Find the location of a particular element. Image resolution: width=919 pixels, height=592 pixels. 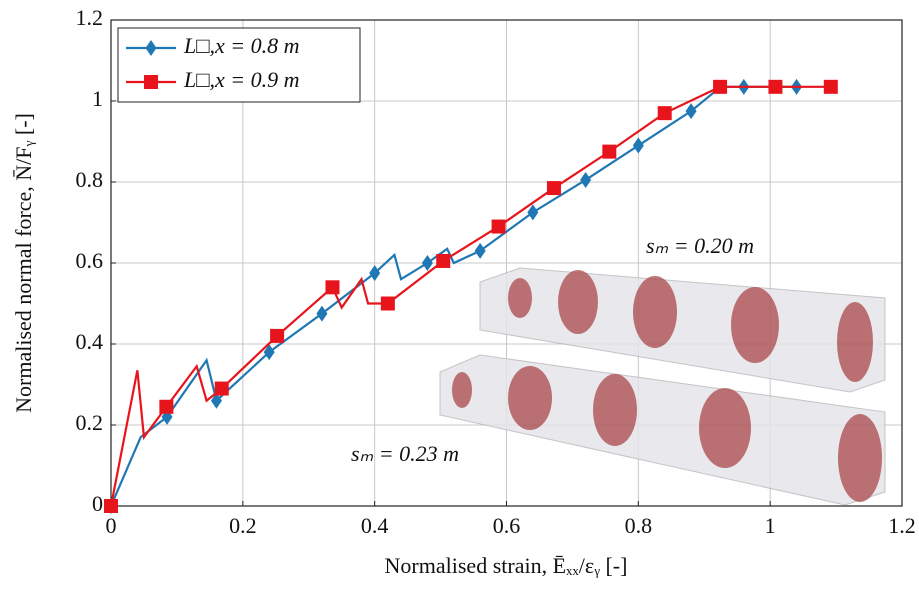

x-tick-label: 0.4 is located at coordinates (375, 525).